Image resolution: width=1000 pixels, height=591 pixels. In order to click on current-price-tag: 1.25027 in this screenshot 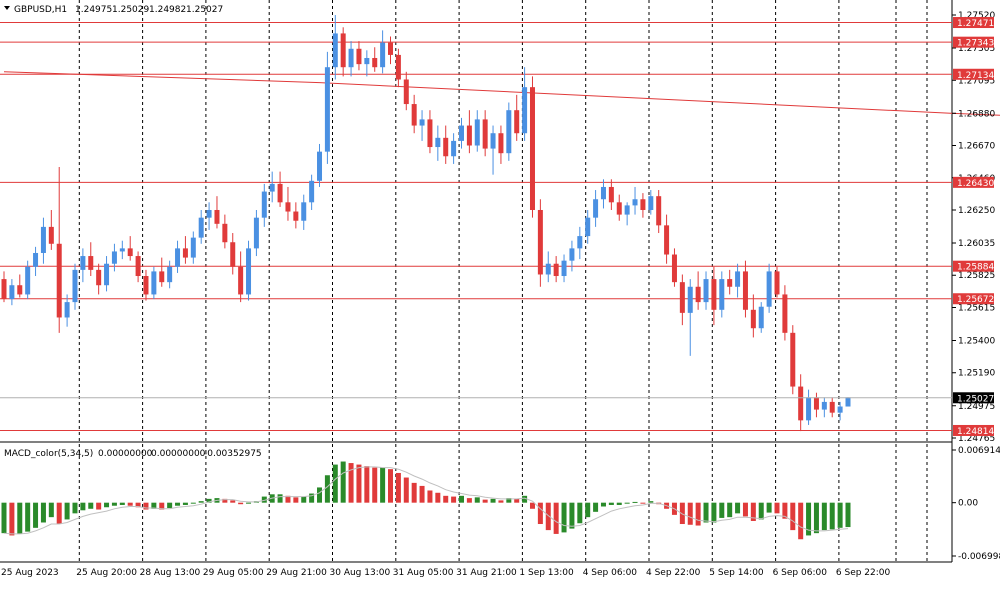, I will do `click(973, 398)`.